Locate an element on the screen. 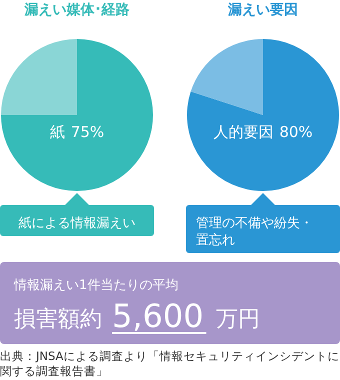  text: 損害額約 is located at coordinates (58, 319).